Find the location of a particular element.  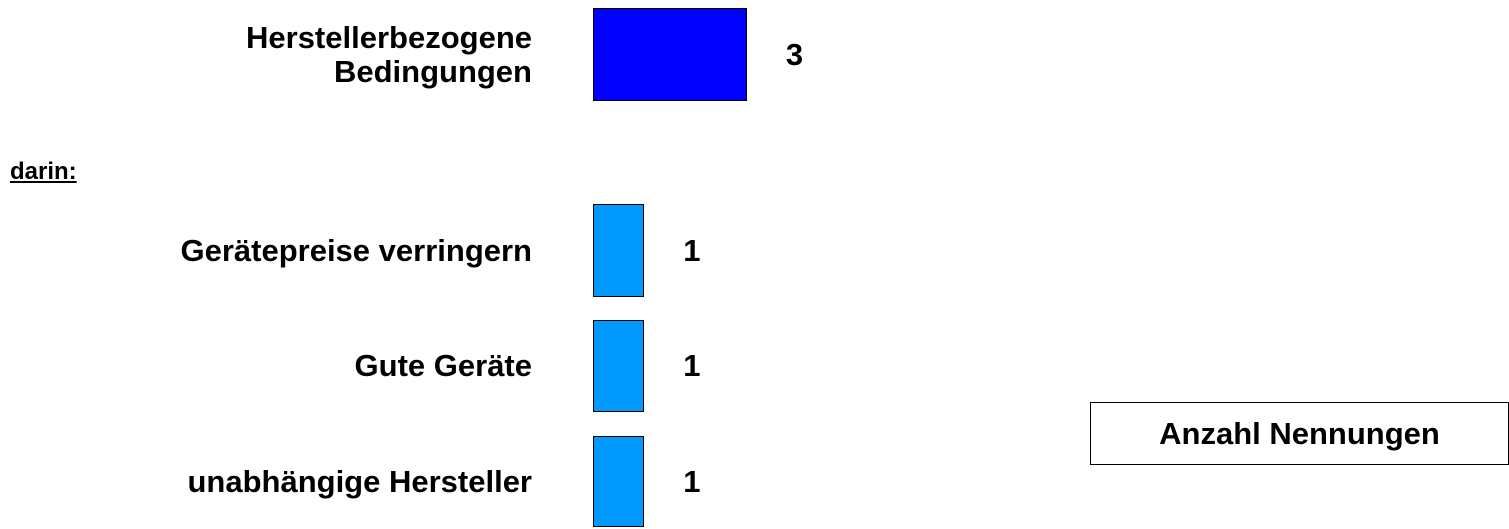

category-label-2: Gute Geräte is located at coordinates (443, 366).